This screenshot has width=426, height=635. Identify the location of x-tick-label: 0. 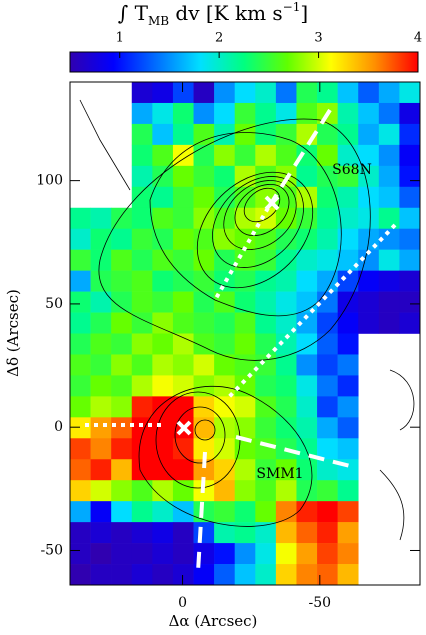
(182, 603).